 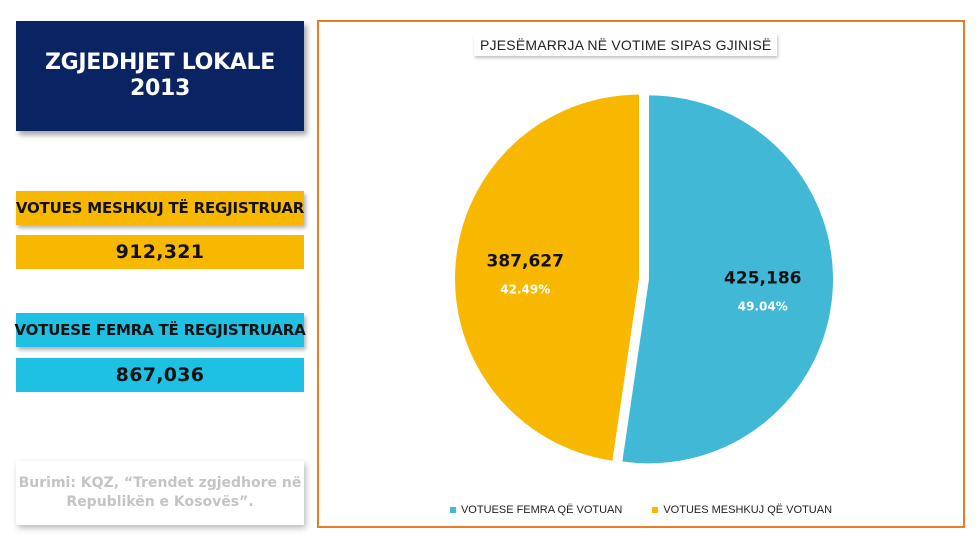 I want to click on pie-percent-label-female: 49.04%, so click(x=763, y=307).